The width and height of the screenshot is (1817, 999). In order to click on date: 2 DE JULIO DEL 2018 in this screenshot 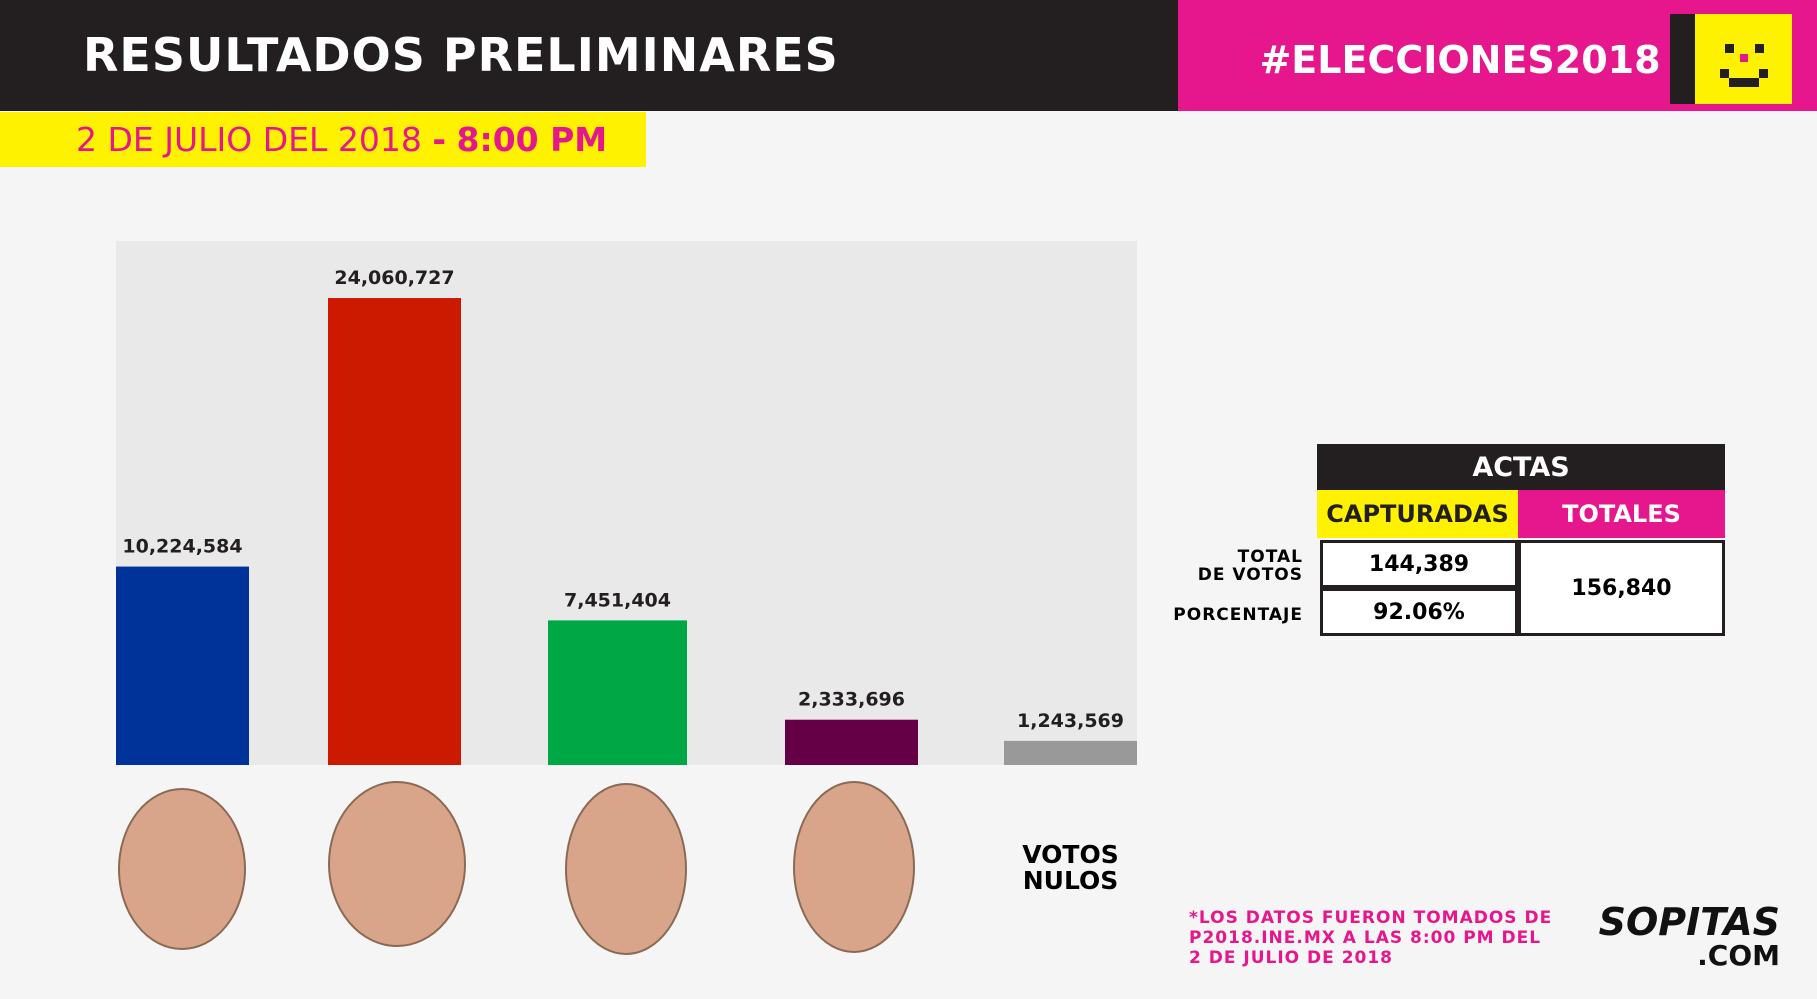, I will do `click(249, 139)`.